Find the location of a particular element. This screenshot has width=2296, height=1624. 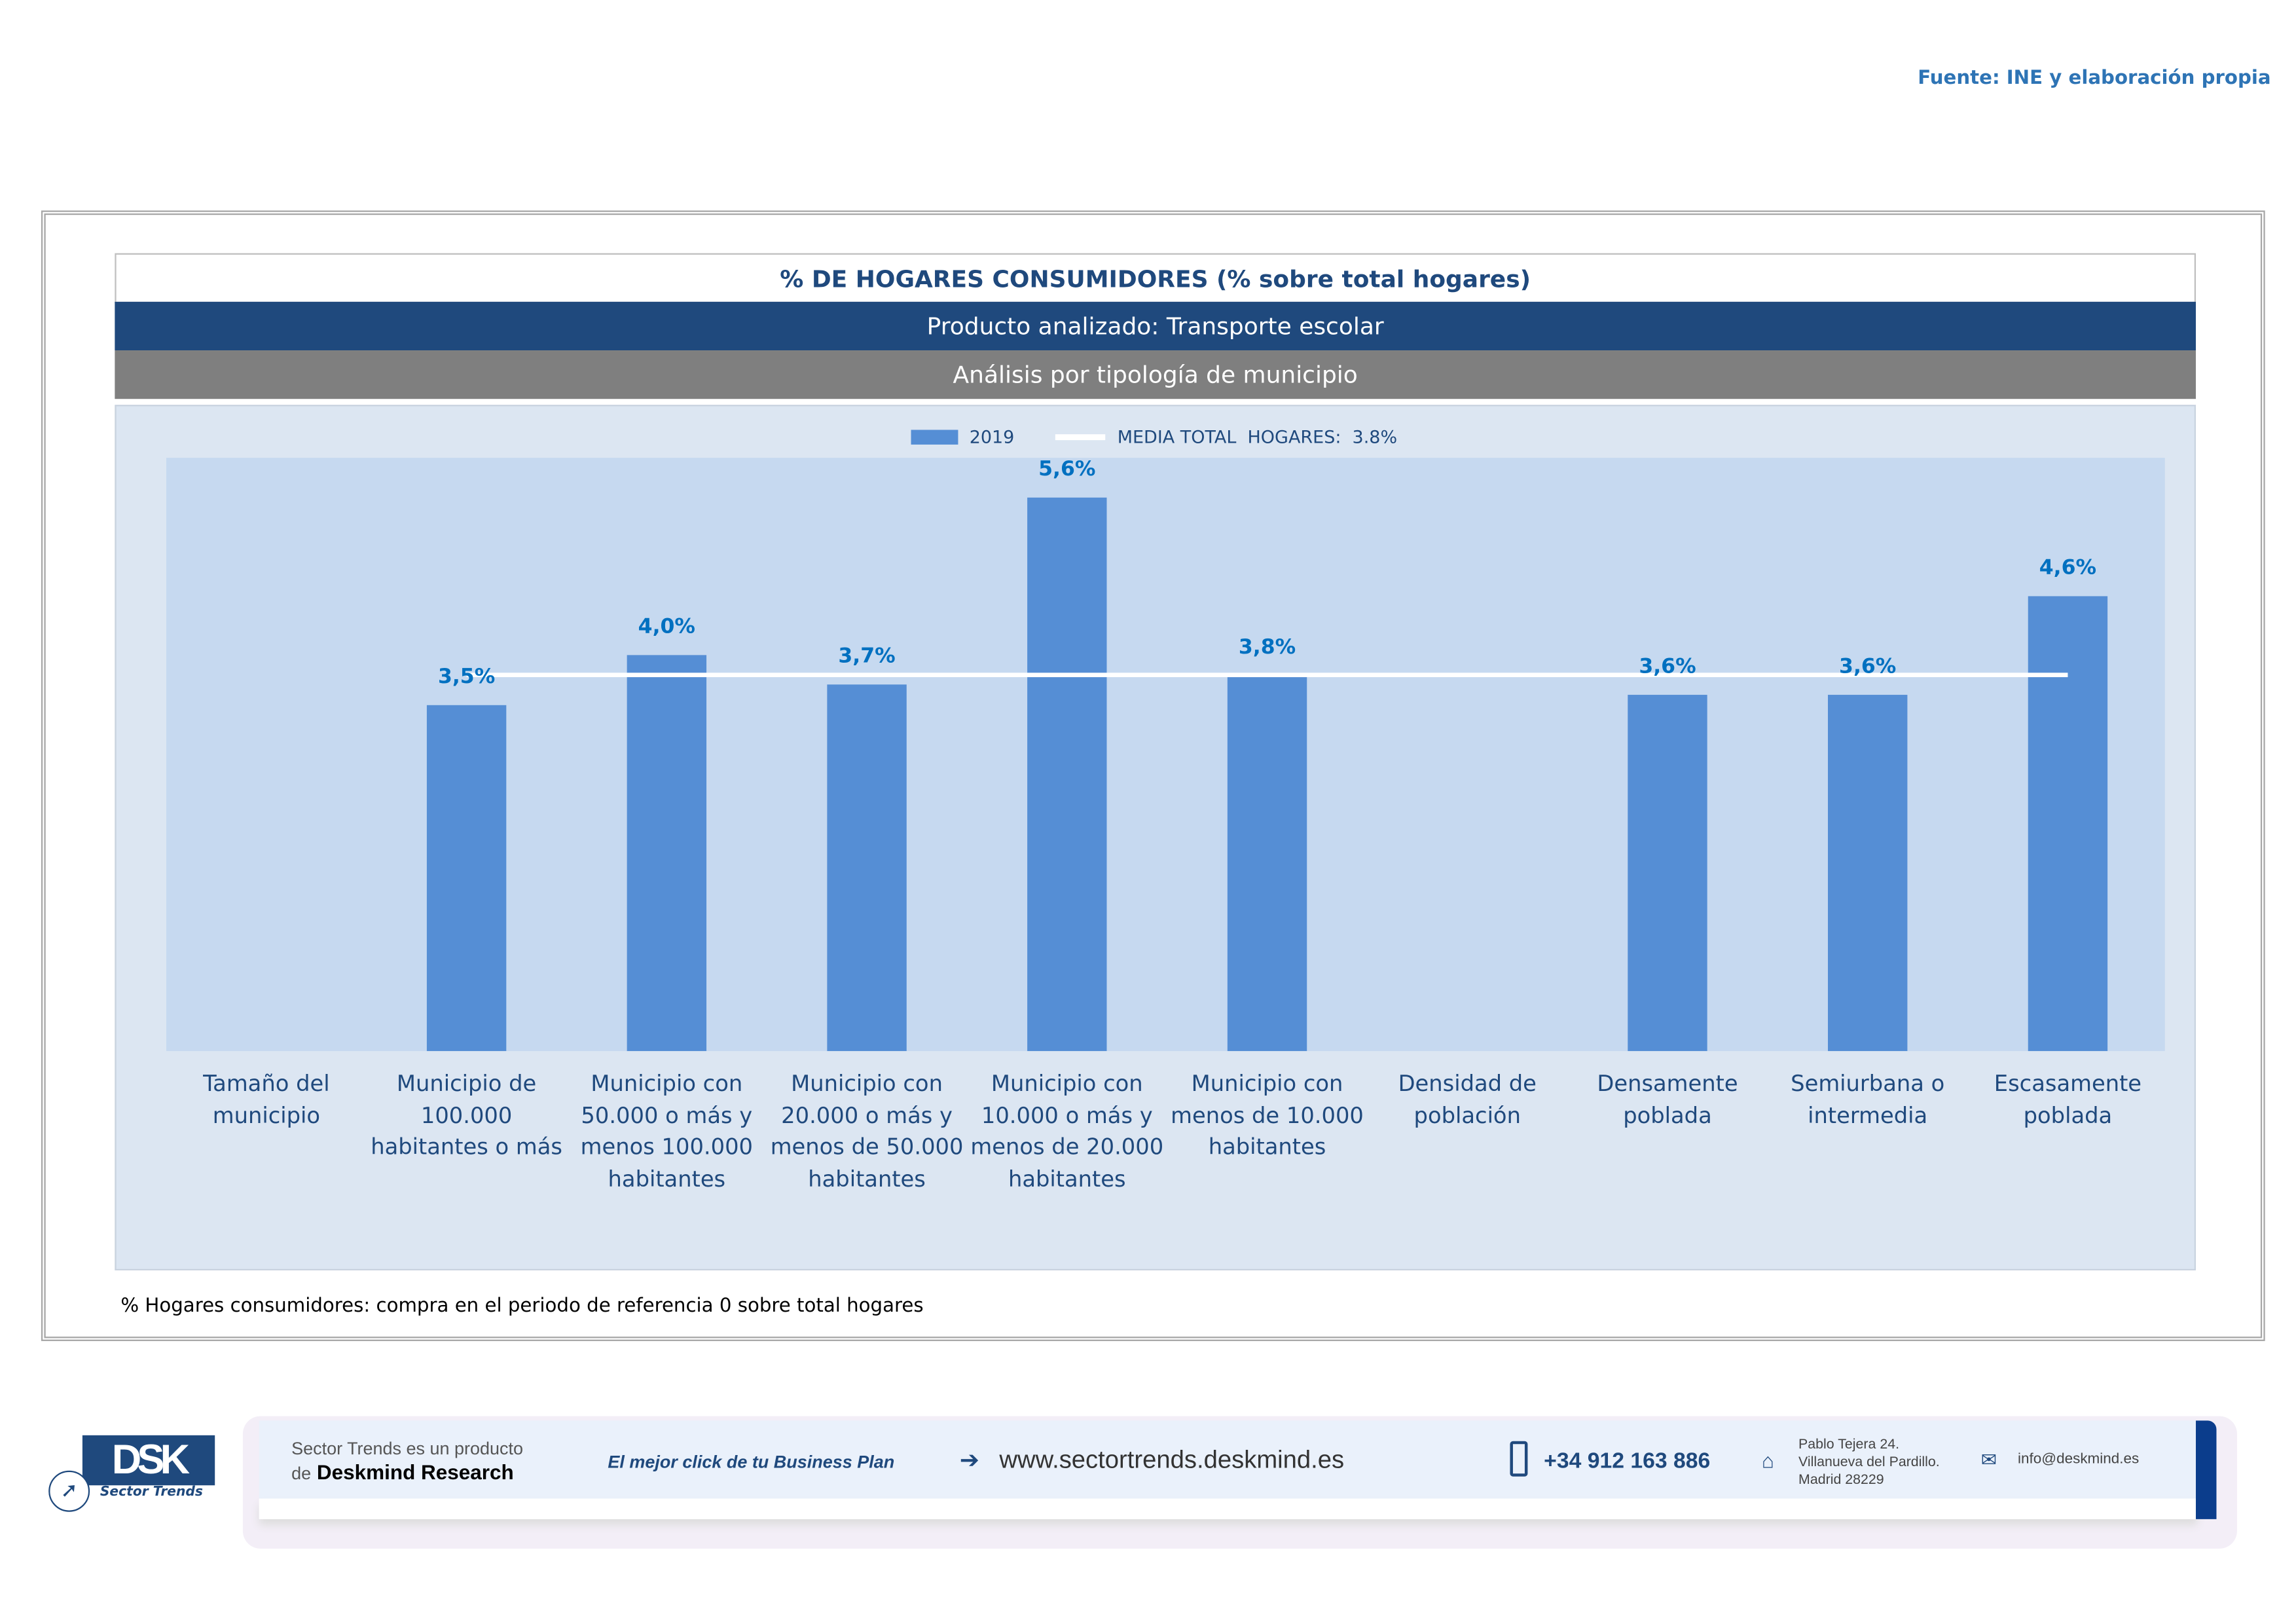

home-icon: ⌂ is located at coordinates (1767, 1460).